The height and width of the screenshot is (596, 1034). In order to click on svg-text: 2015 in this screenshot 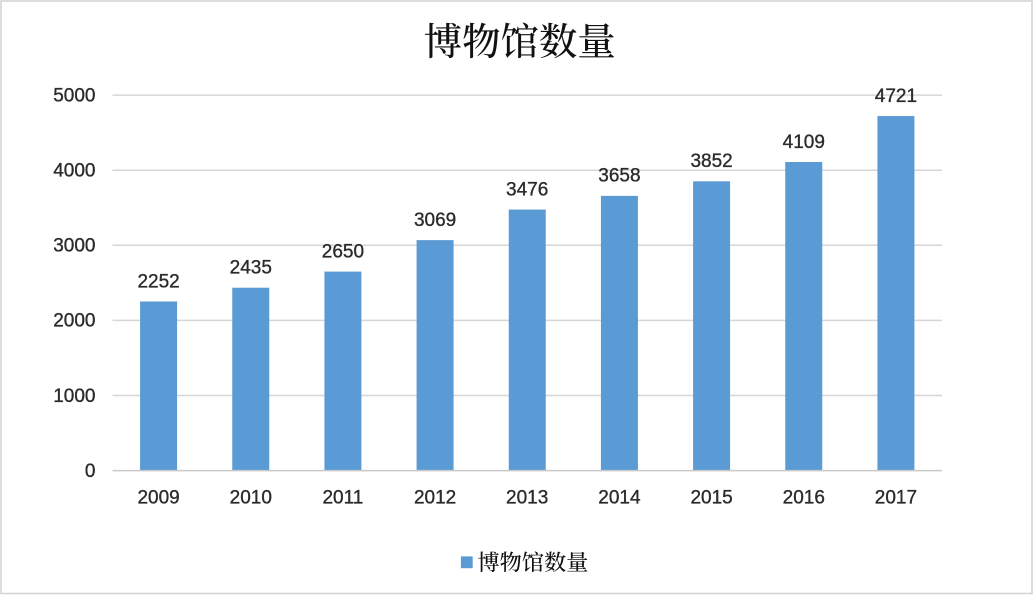, I will do `click(711, 497)`.